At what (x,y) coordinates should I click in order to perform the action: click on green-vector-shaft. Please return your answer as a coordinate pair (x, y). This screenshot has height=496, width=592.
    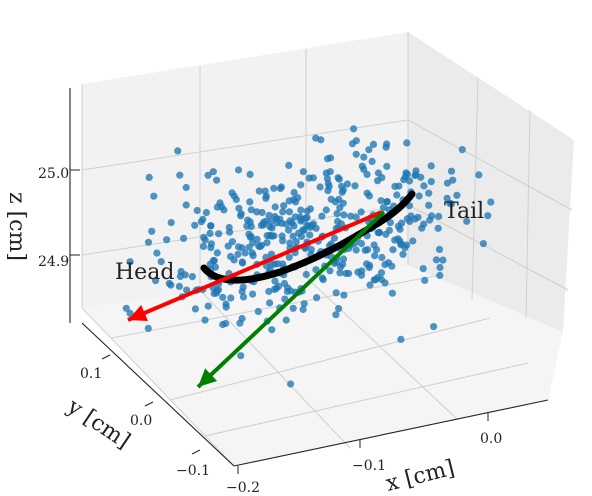
    Looking at the image, I should click on (291, 299).